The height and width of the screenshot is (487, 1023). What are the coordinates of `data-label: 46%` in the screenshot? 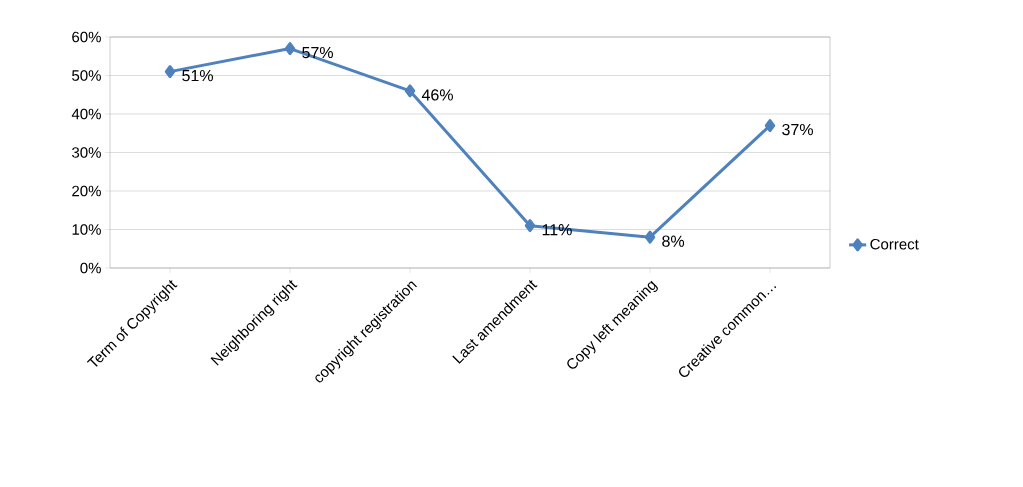 It's located at (437, 95).